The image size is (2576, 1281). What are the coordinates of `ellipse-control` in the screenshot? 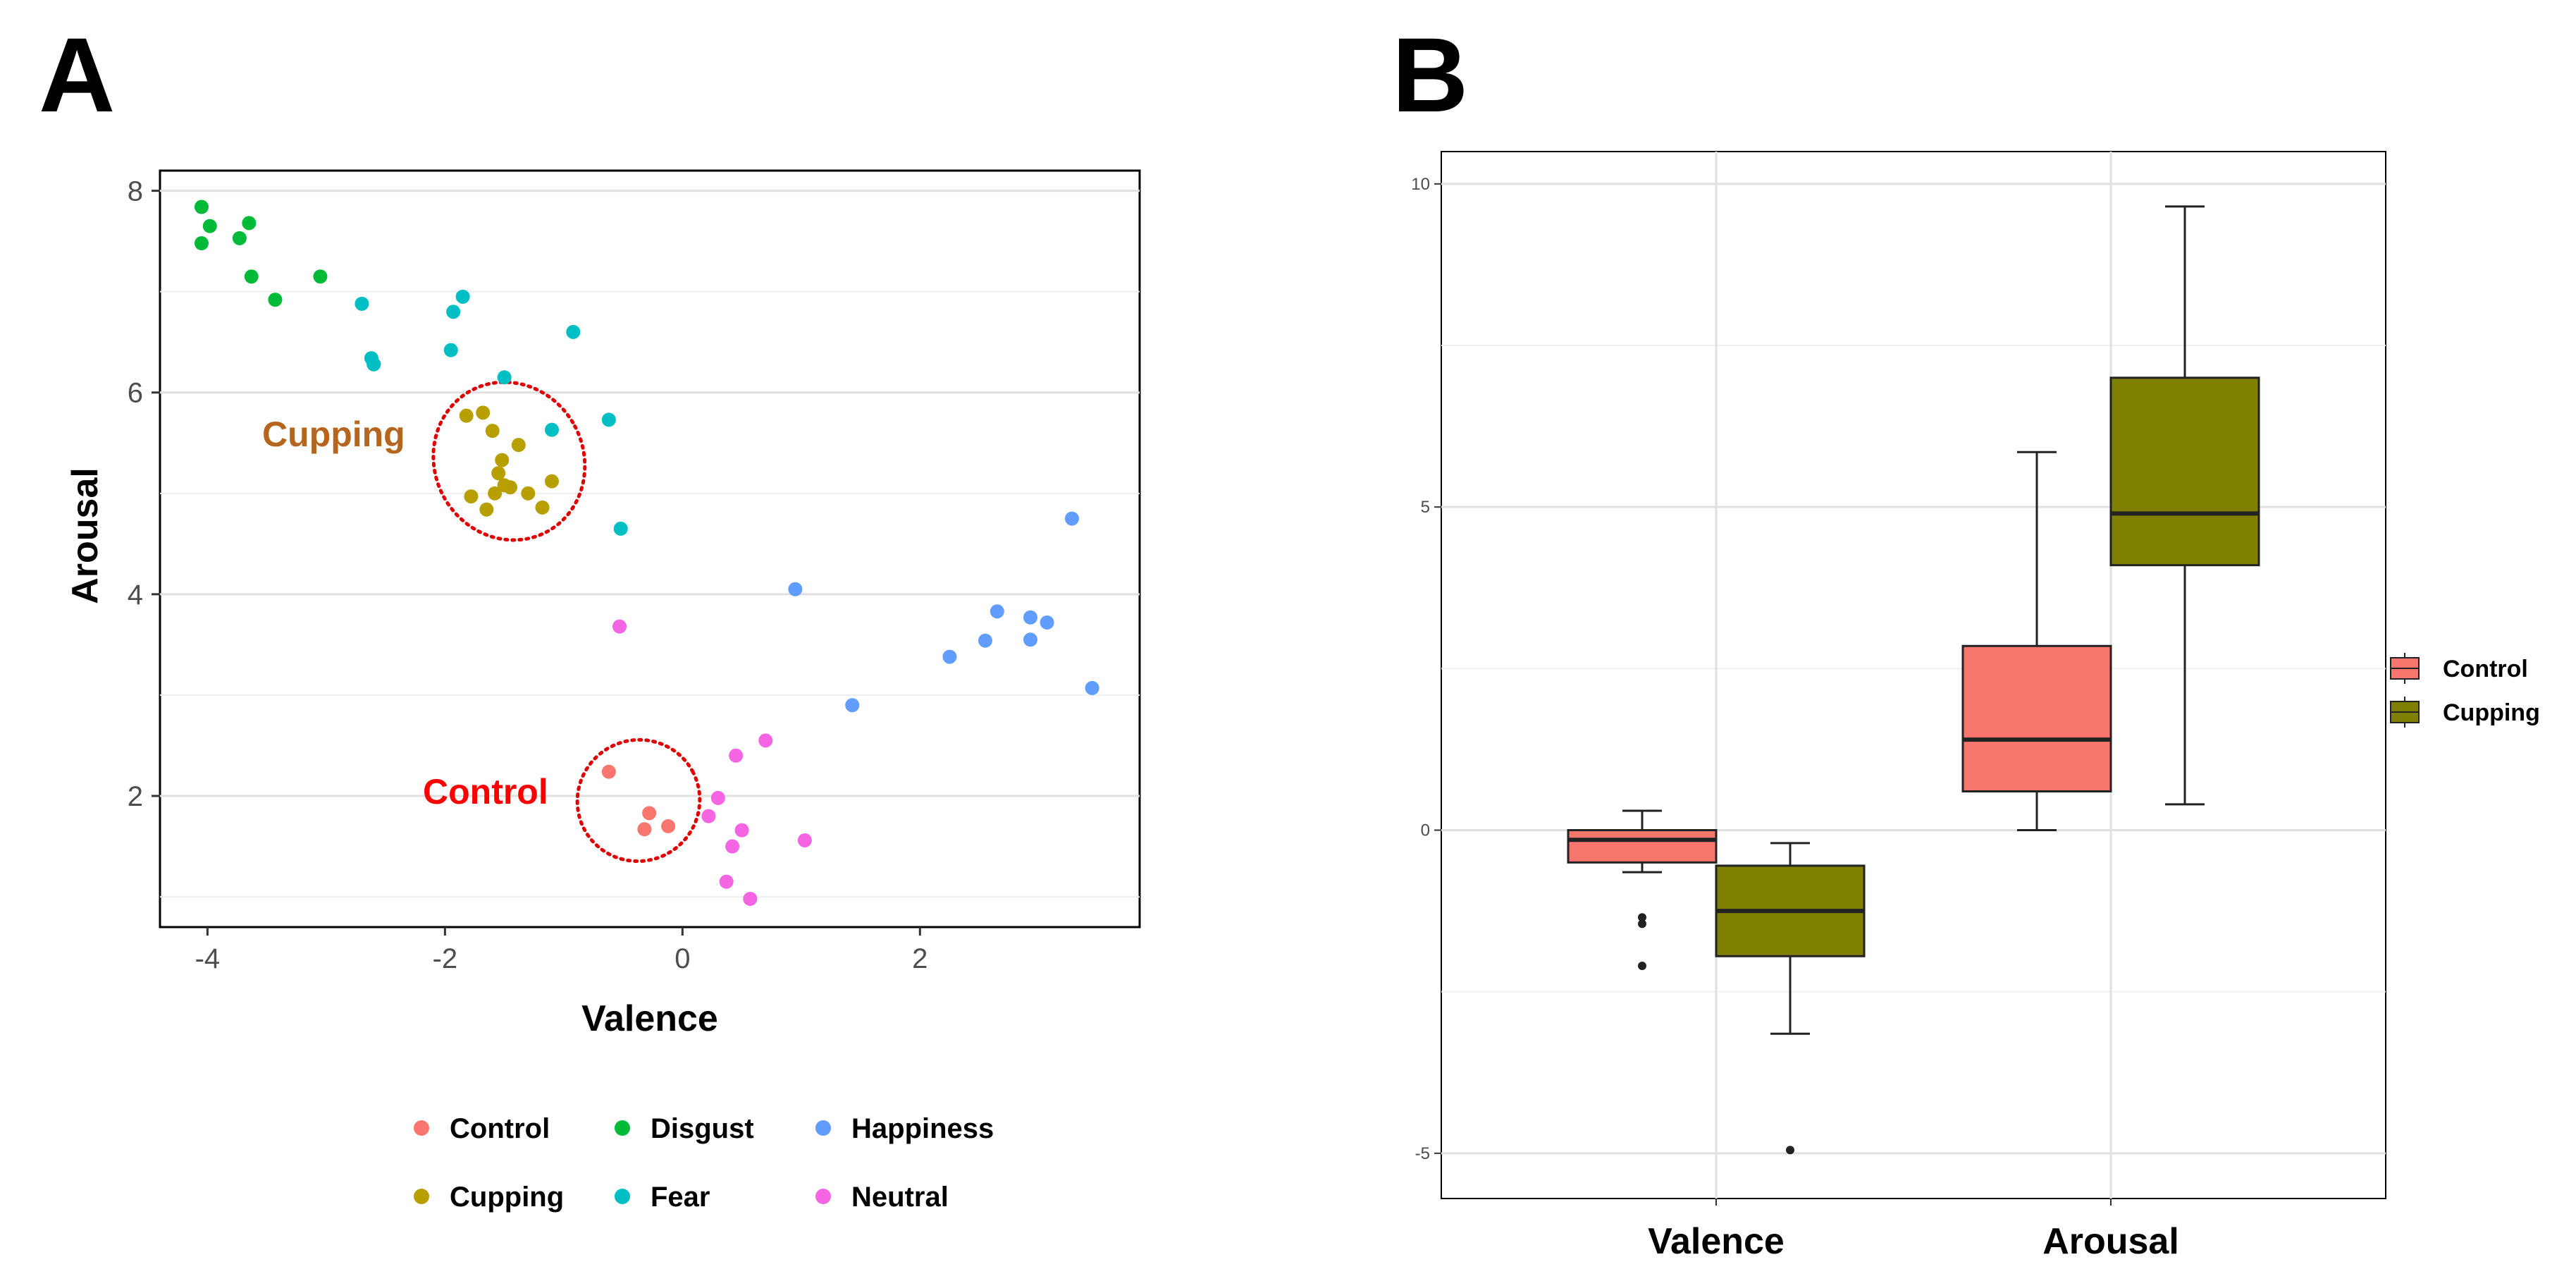 It's located at (638, 800).